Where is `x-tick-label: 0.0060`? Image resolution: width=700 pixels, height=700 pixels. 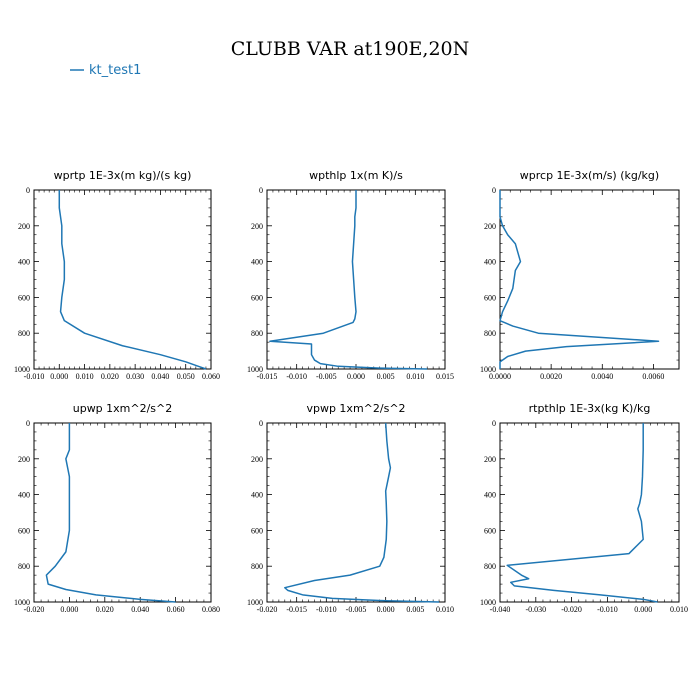 x-tick-label: 0.0060 is located at coordinates (653, 376).